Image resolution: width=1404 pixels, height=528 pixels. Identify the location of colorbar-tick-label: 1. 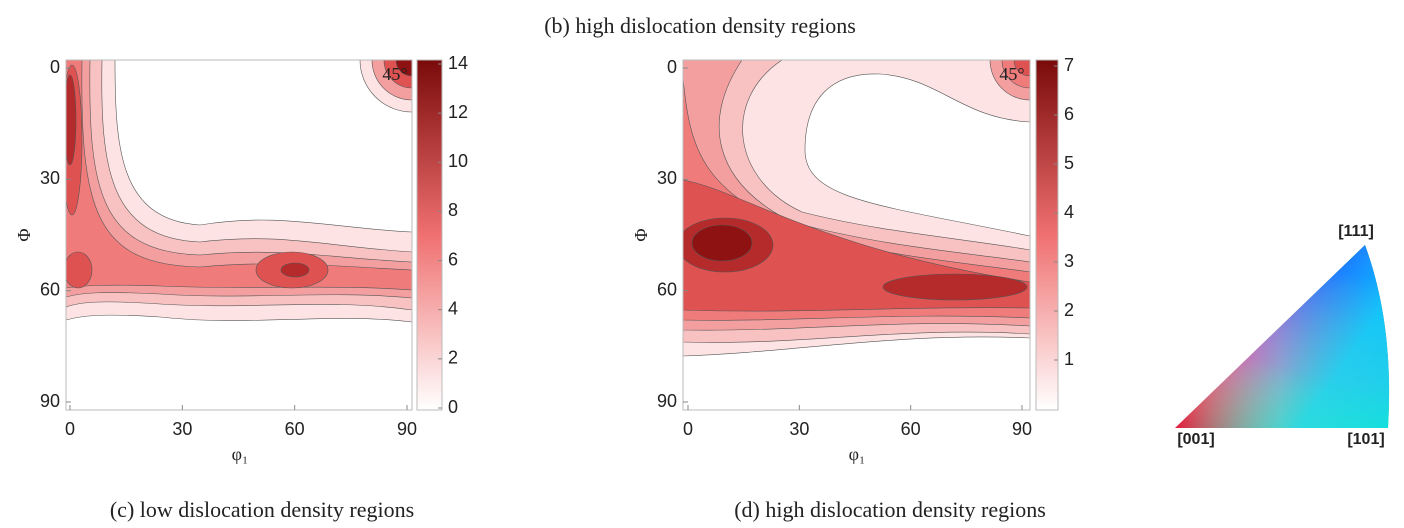
(1069, 359).